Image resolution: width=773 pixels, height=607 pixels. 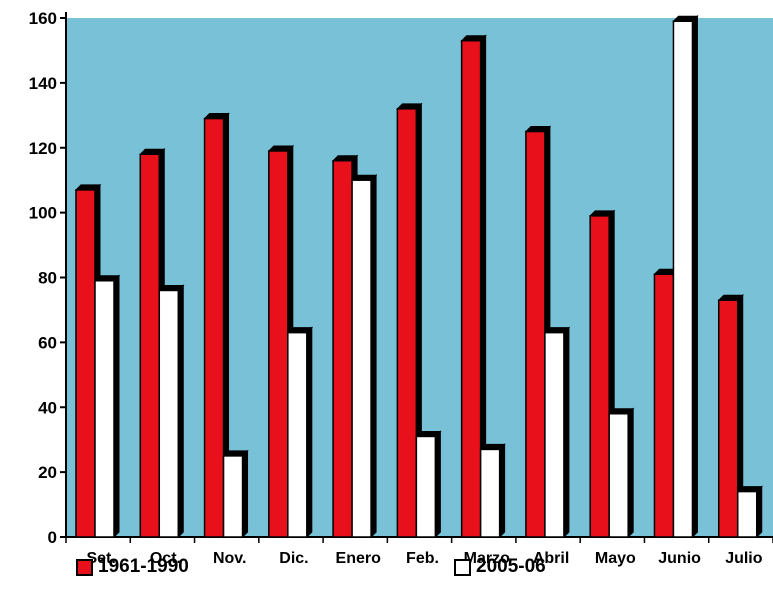 What do you see at coordinates (281, 148) in the screenshot?
I see `bar-series-1-3-top` at bounding box center [281, 148].